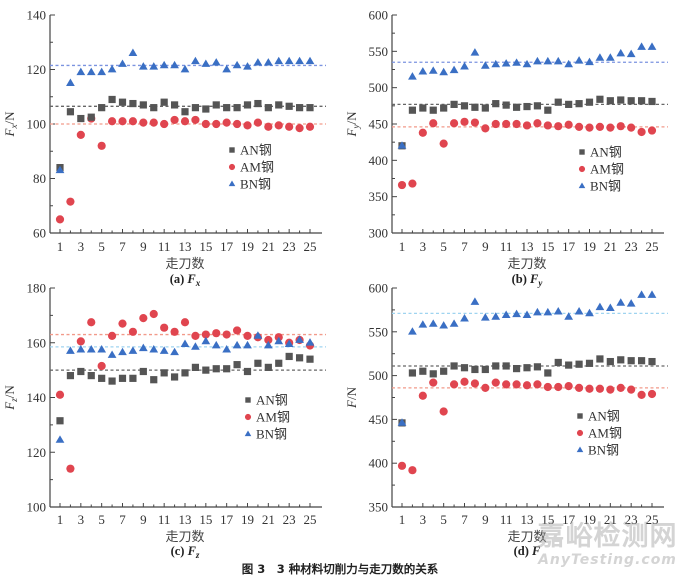  Describe the element at coordinates (528, 280) in the screenshot. I see `sub-caption: (b) Fy` at that location.